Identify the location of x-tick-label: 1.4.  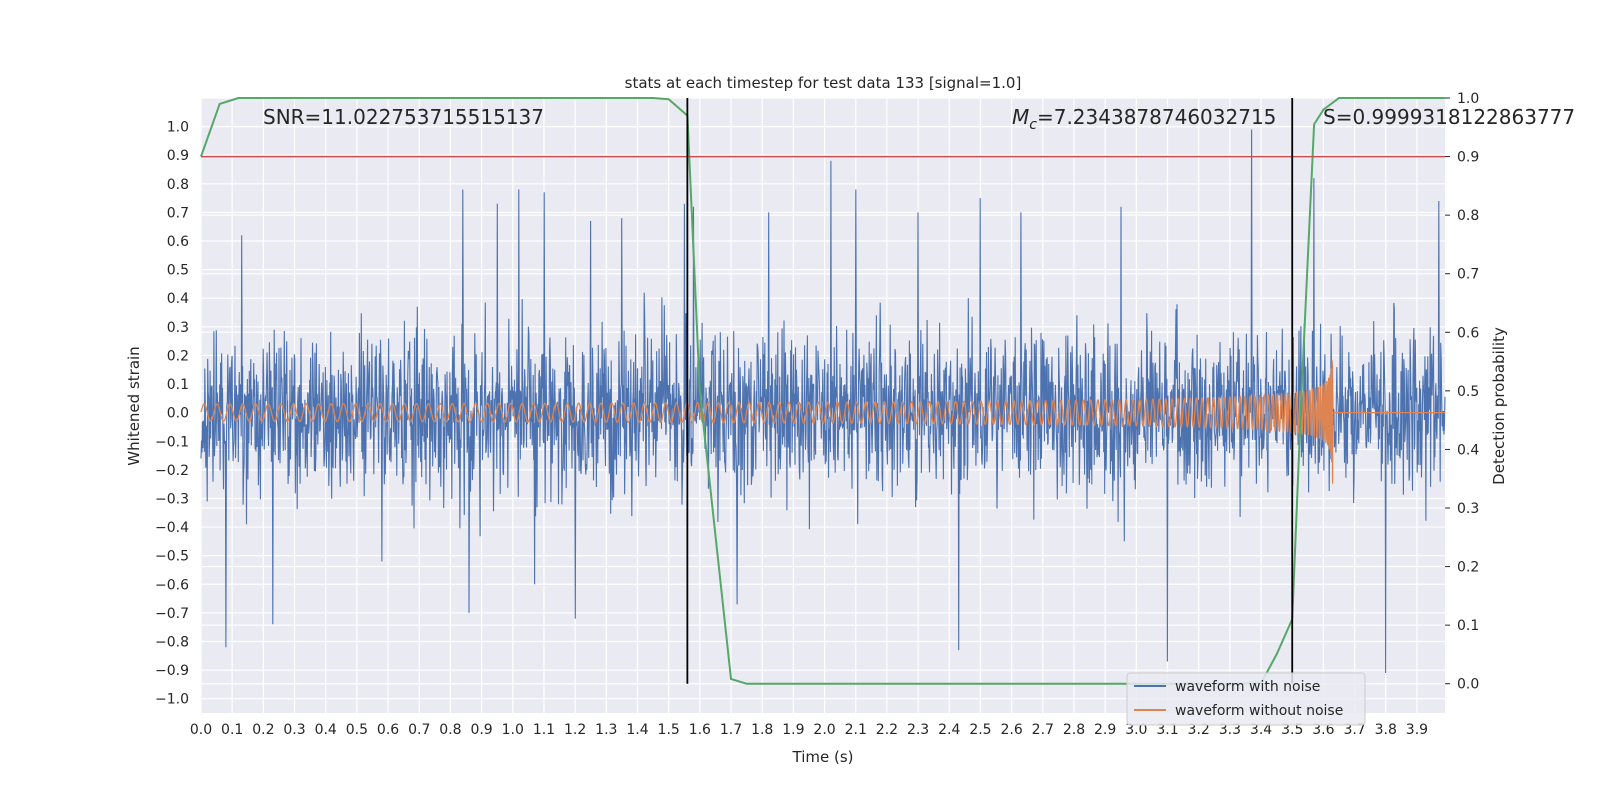
(637, 730).